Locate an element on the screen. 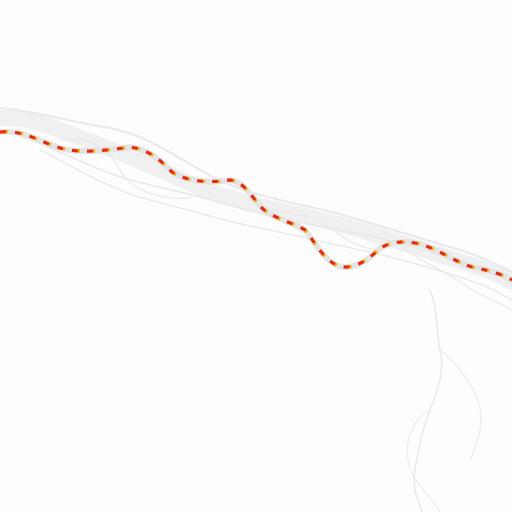 The width and height of the screenshot is (512, 512). river-braid-a is located at coordinates (125, 168).